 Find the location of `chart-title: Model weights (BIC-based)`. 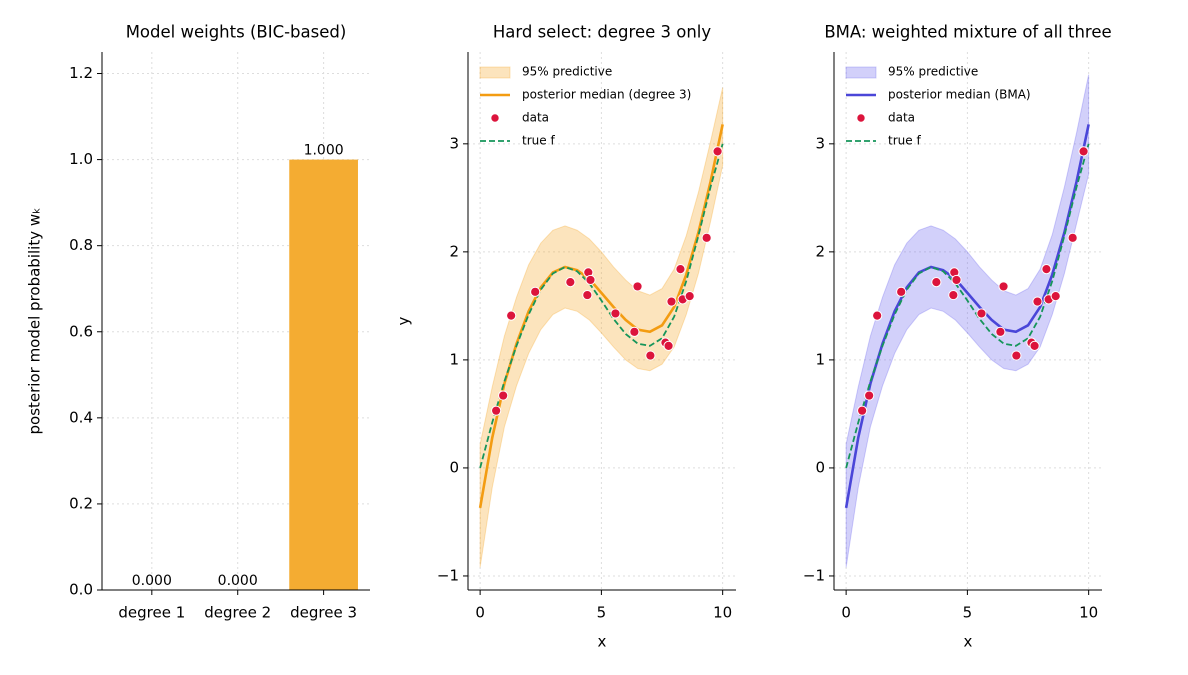

chart-title: Model weights (BIC-based) is located at coordinates (236, 32).